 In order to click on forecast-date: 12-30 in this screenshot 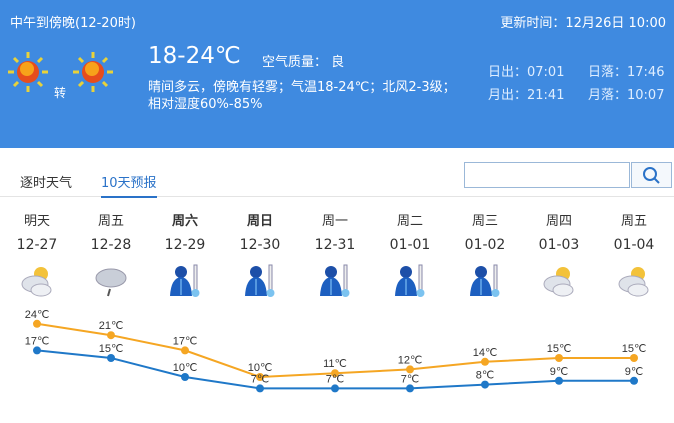, I will do `click(260, 245)`.